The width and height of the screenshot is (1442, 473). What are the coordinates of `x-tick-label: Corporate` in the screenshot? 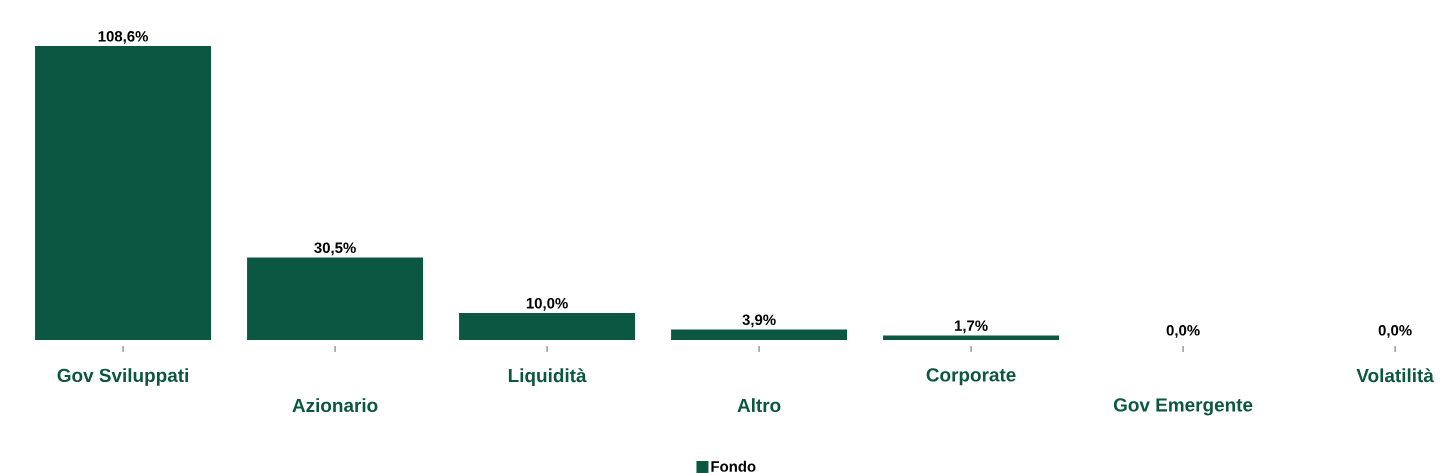 It's located at (971, 377).